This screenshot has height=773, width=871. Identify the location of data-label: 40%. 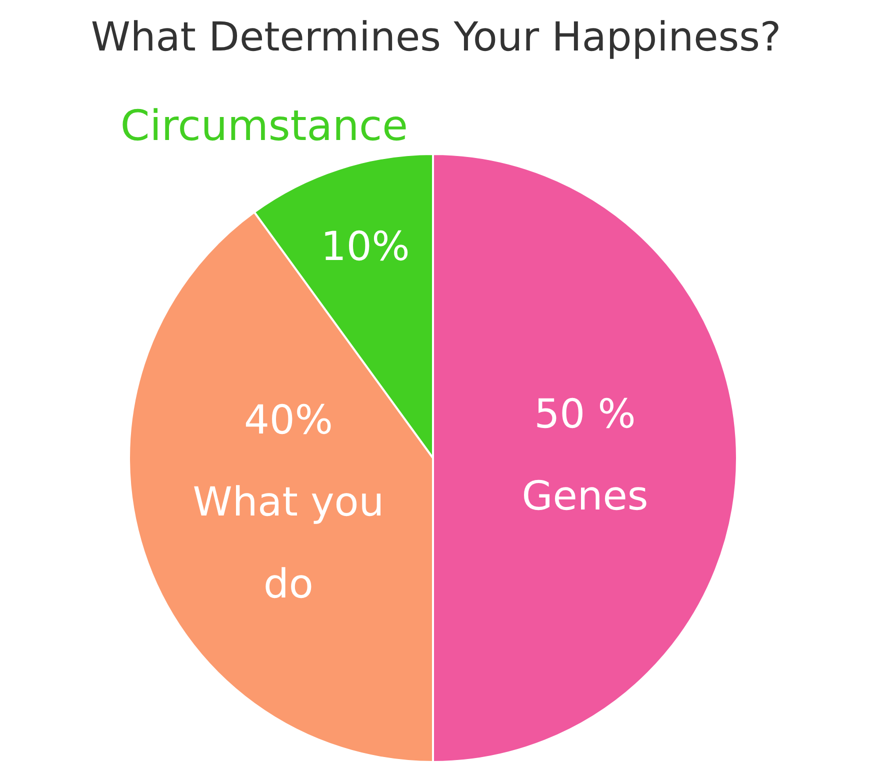
(288, 420).